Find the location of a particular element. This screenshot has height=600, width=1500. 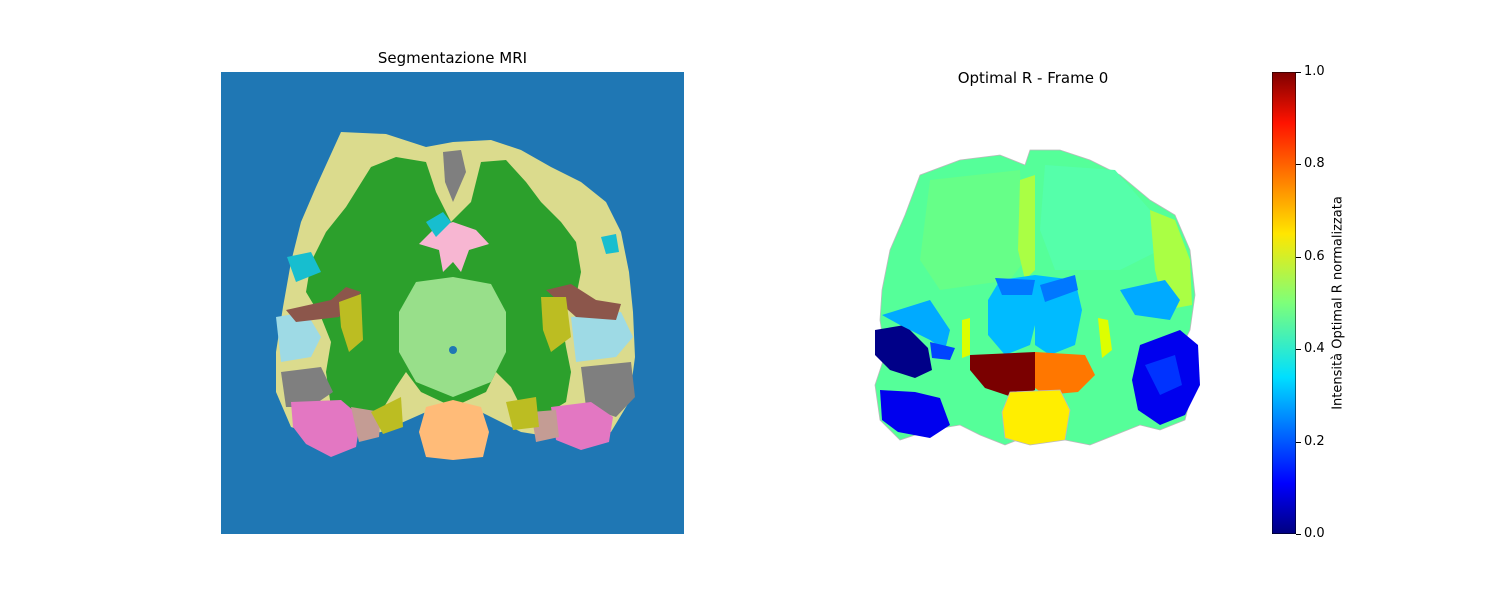

colorbar-tick-label: 0.2 is located at coordinates (1314, 441).